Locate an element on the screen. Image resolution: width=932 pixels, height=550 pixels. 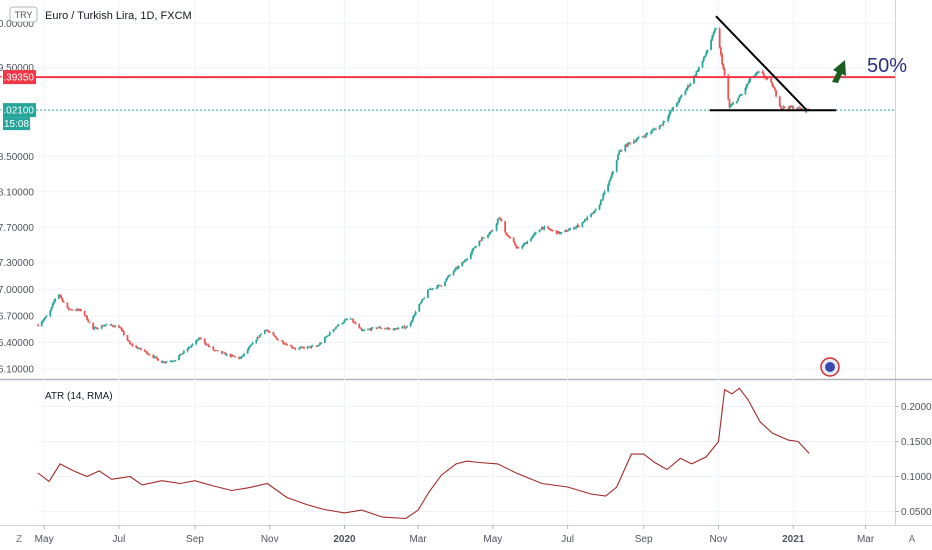
earnings-event-icon is located at coordinates (830, 367).